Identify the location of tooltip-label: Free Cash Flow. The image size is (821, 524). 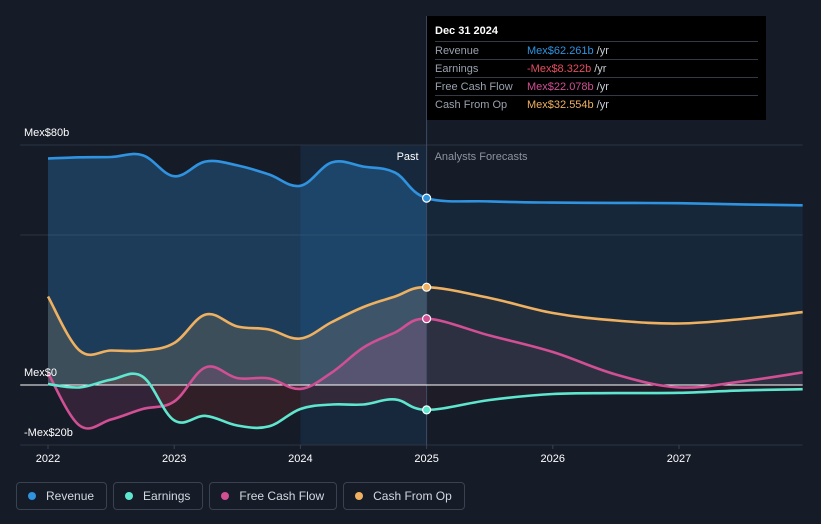
(474, 86).